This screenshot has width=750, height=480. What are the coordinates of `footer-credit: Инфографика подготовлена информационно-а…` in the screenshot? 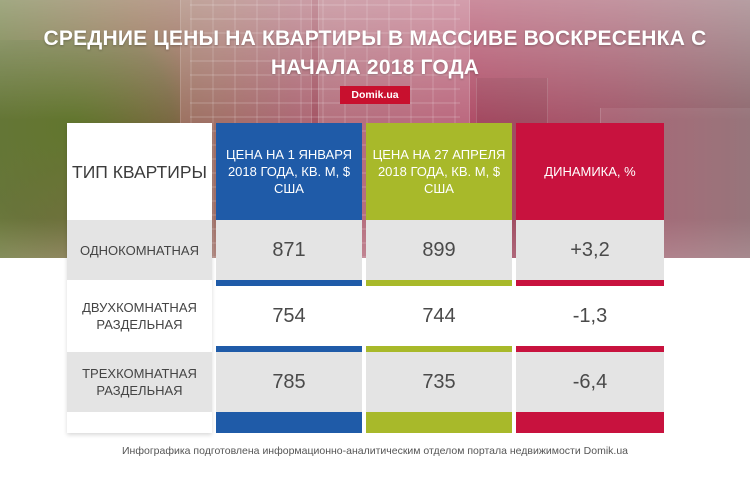 It's located at (375, 451).